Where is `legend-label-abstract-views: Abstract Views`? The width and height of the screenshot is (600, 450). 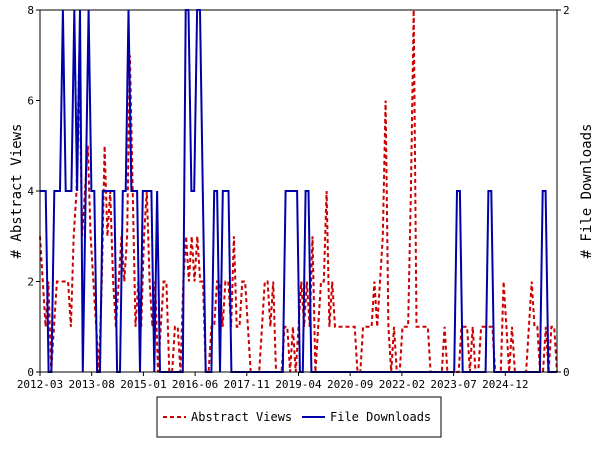
legend-label-abstract-views: Abstract Views is located at coordinates (241, 417).